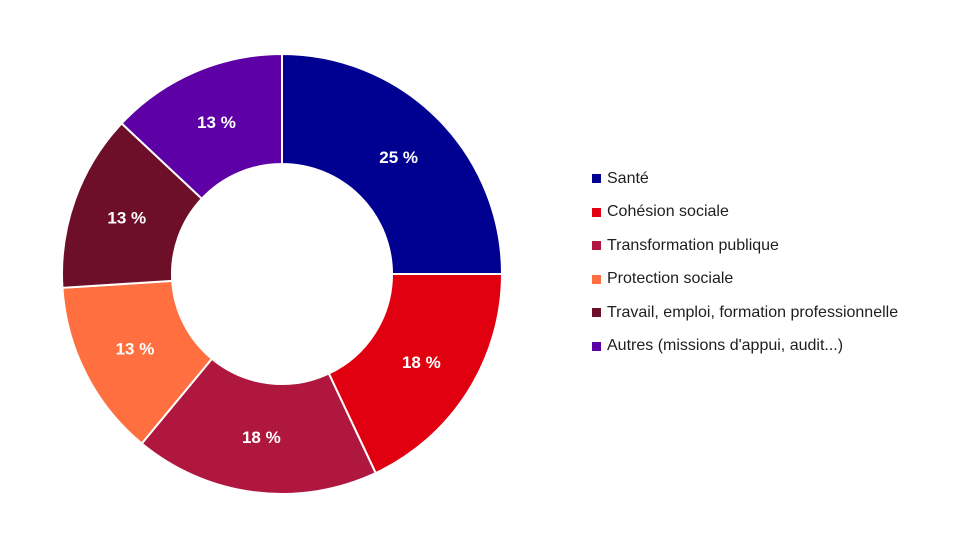 The height and width of the screenshot is (534, 965). I want to click on legend-item-autres: Autres (missions d'appui, audit...), so click(745, 347).